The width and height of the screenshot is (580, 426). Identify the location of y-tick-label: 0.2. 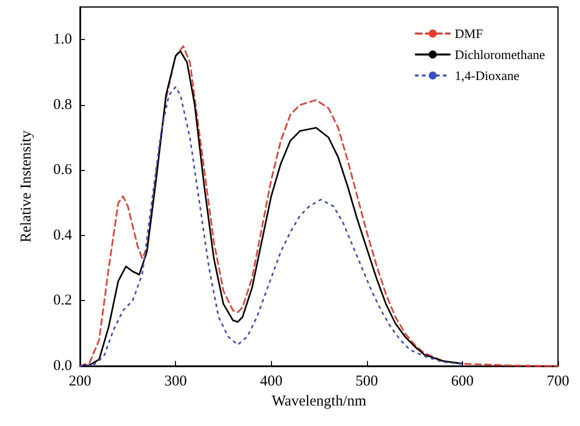
(62, 300).